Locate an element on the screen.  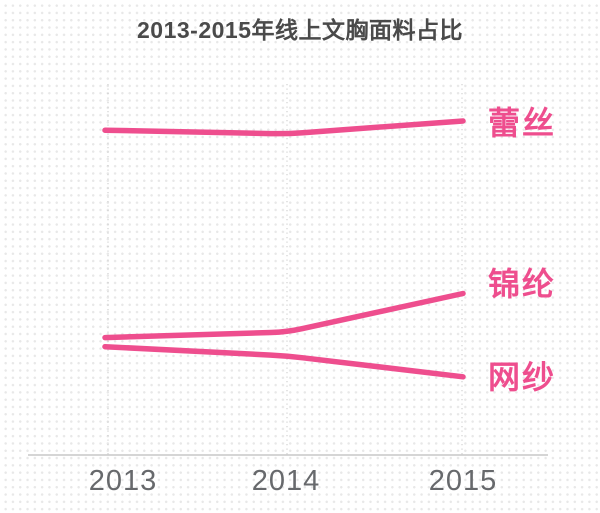
series-label-nylon: 锦纶 is located at coordinates (522, 284).